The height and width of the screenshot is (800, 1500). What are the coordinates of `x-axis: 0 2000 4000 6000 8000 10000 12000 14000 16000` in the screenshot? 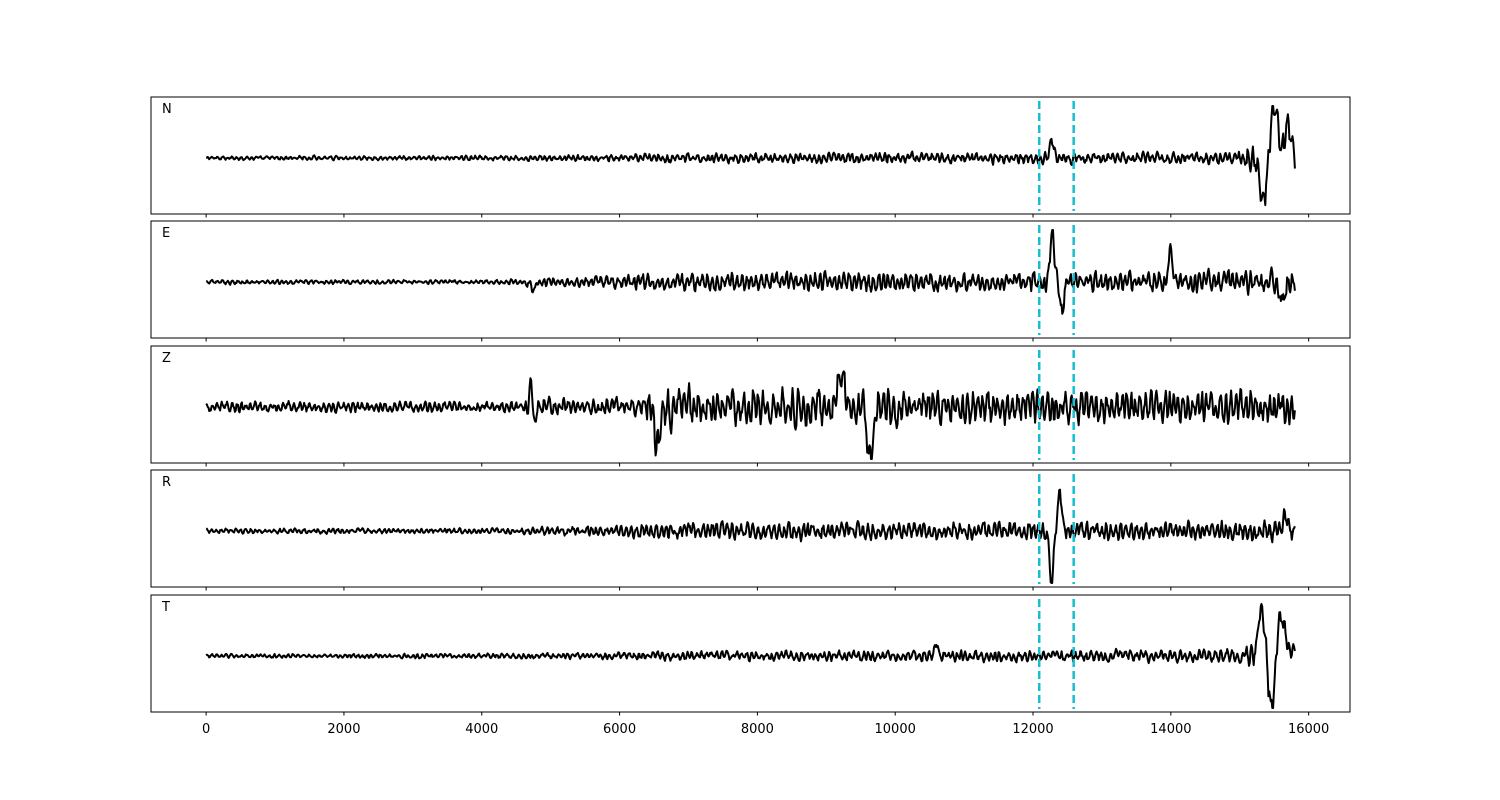 It's located at (765, 729).